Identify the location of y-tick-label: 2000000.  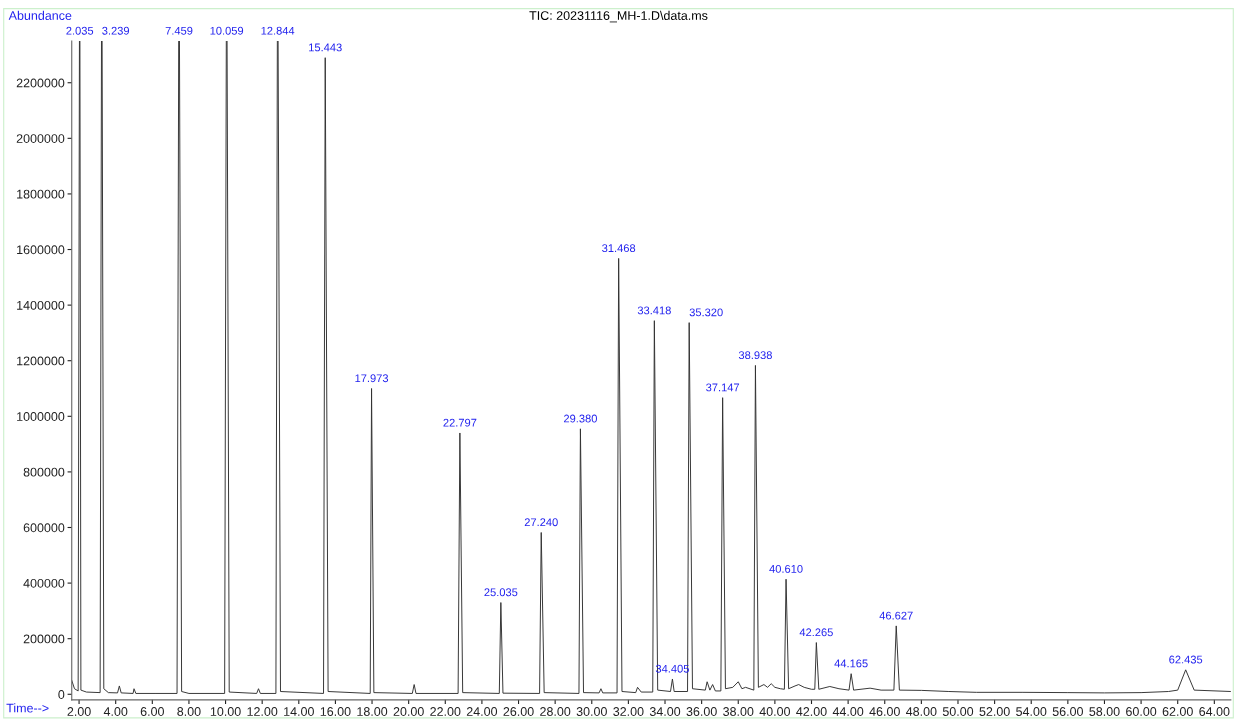
(40, 138).